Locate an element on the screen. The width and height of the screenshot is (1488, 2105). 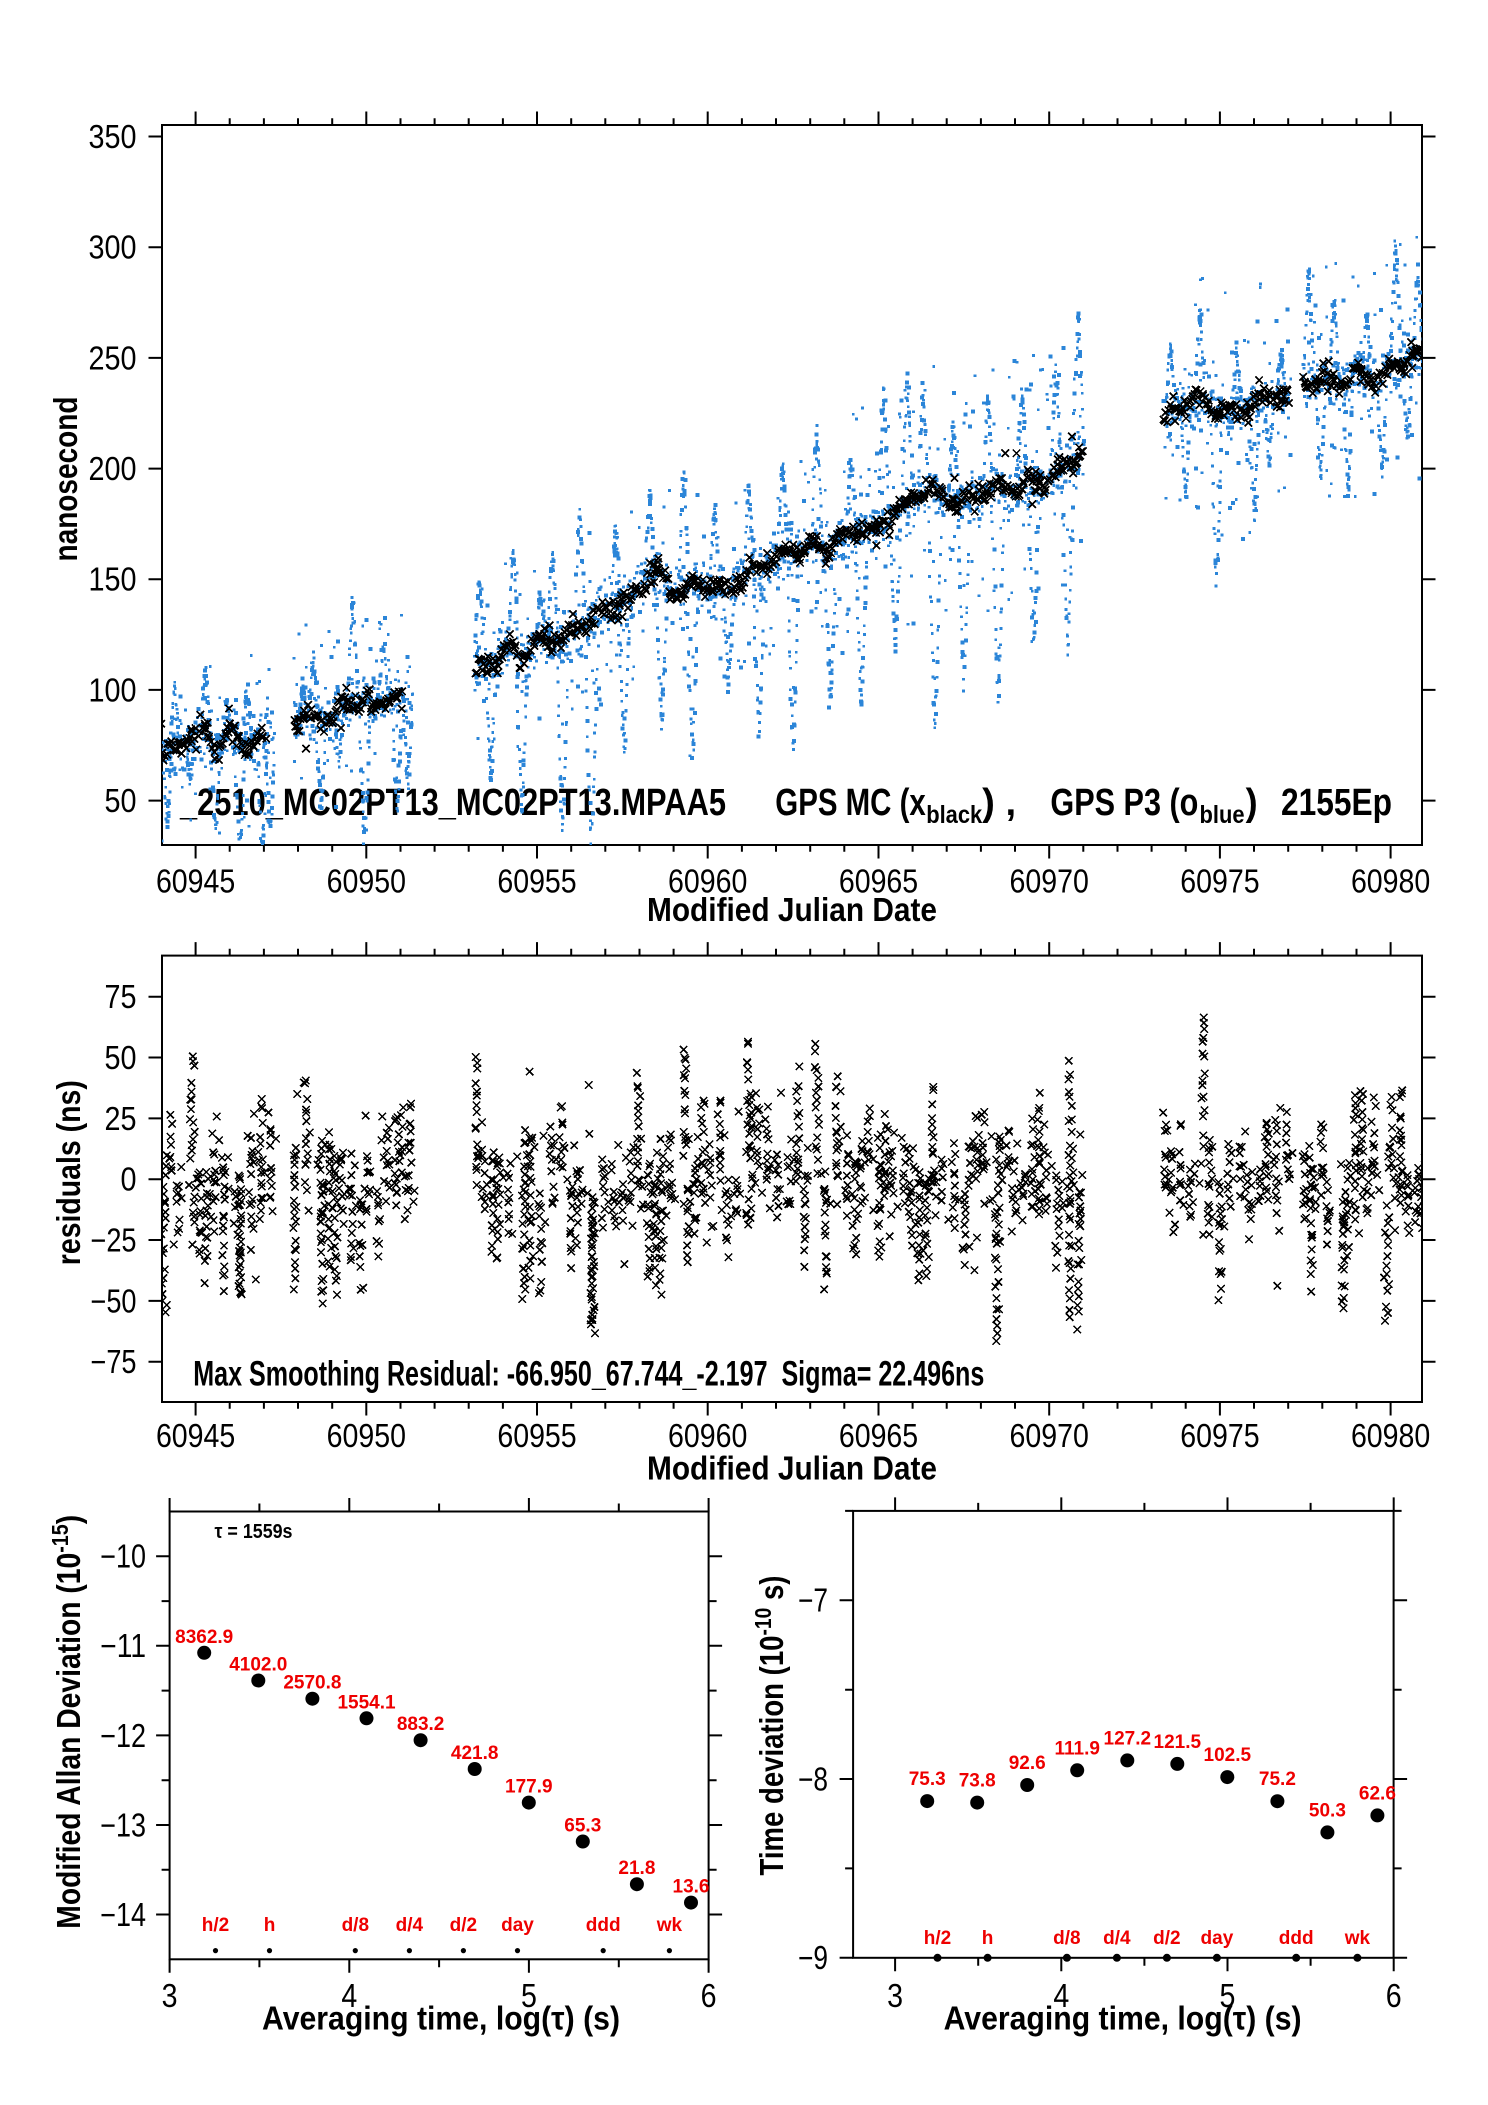
svg-text: 2155Ep is located at coordinates (1336, 803).